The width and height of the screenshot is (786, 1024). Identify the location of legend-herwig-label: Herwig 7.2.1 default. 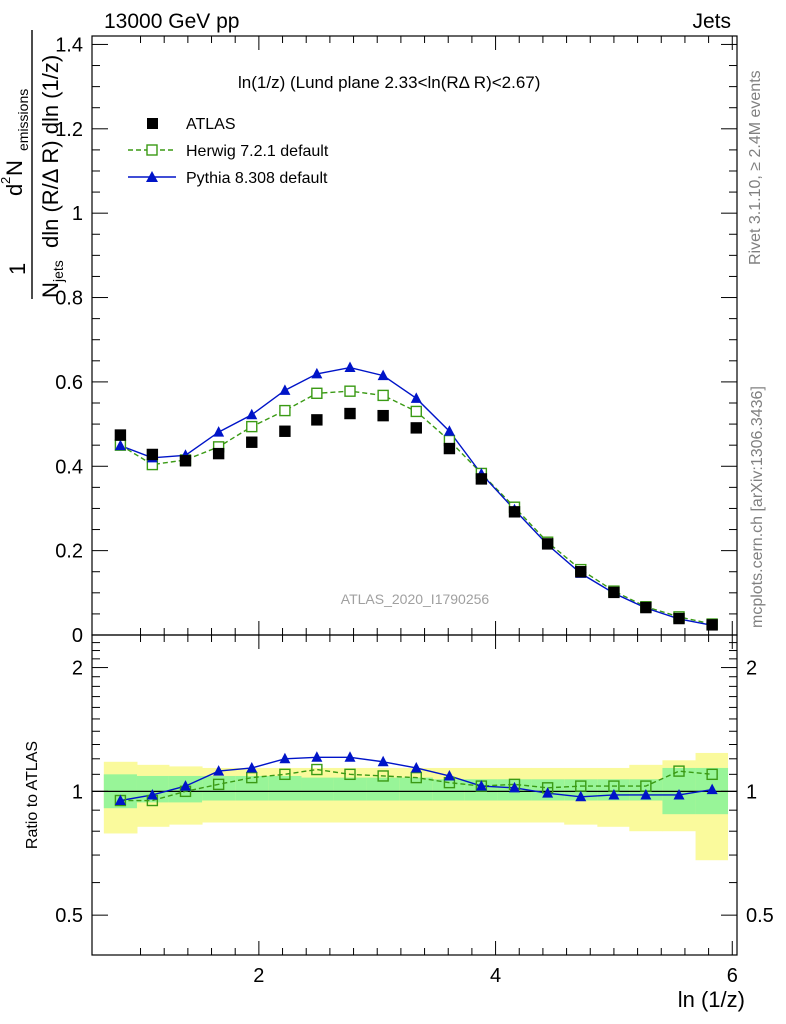
(257, 151).